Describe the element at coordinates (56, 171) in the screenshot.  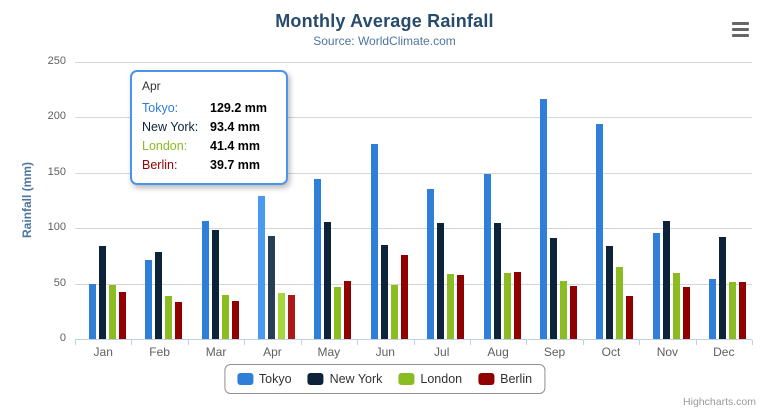
I see `y-axis-tick-label: 150` at that location.